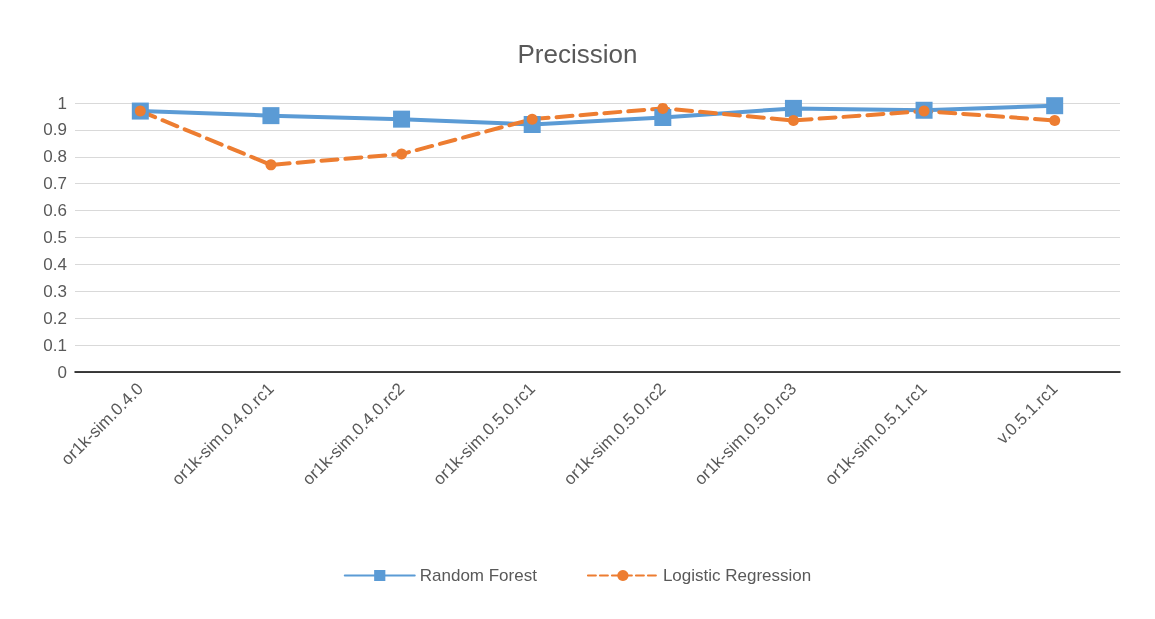  What do you see at coordinates (55, 345) in the screenshot?
I see `y-tick-label: 0.1` at bounding box center [55, 345].